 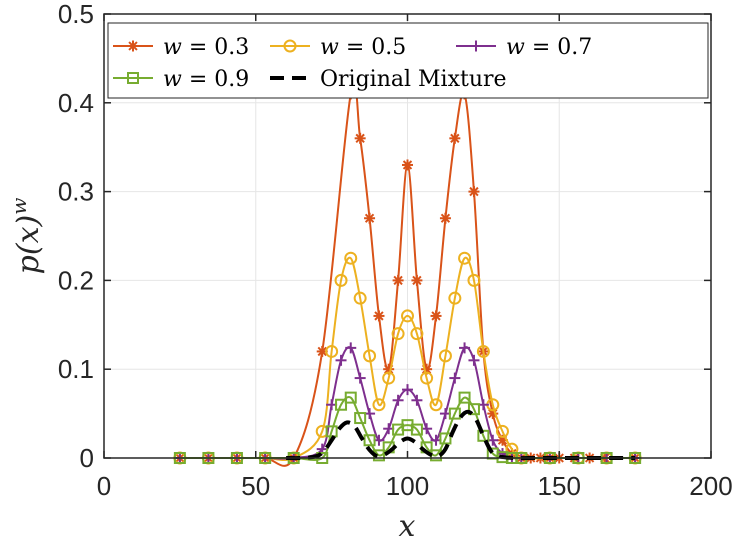 I want to click on y-tick-label: 0, so click(x=87, y=458).